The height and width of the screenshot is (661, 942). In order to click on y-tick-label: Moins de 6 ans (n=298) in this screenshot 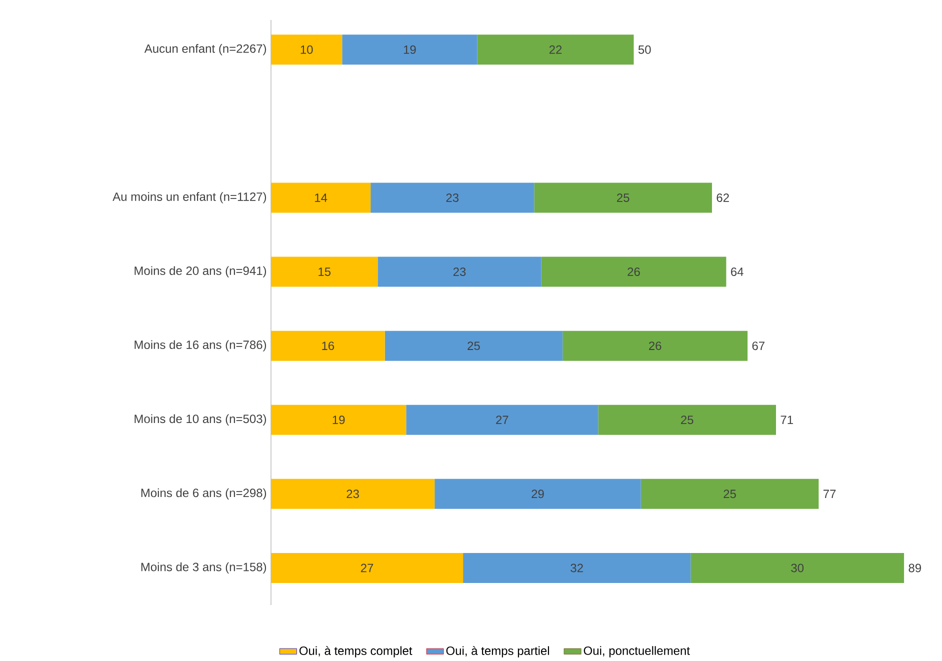, I will do `click(203, 494)`.